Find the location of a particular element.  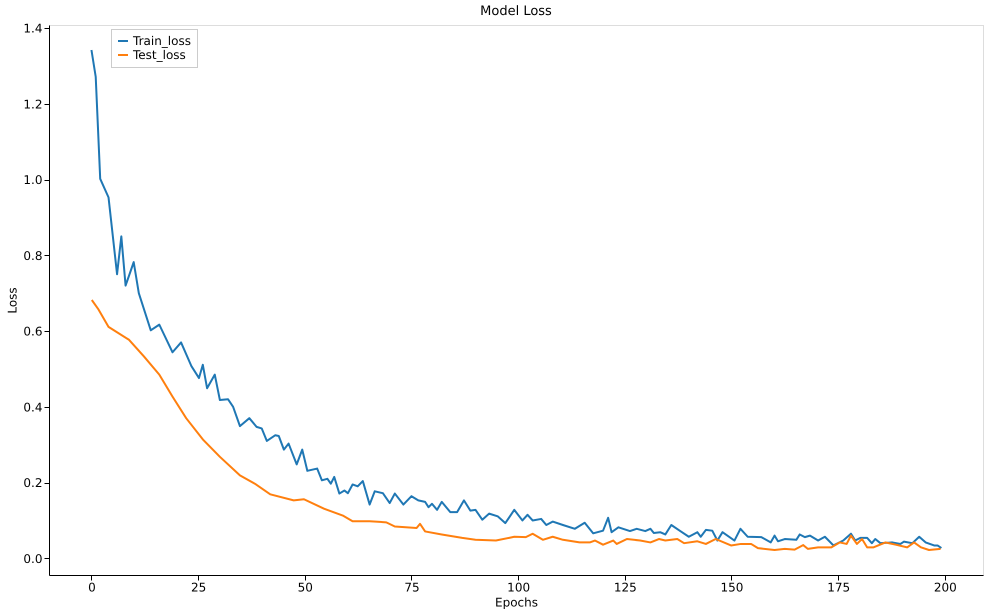

x-tick-label: 100 is located at coordinates (518, 587).